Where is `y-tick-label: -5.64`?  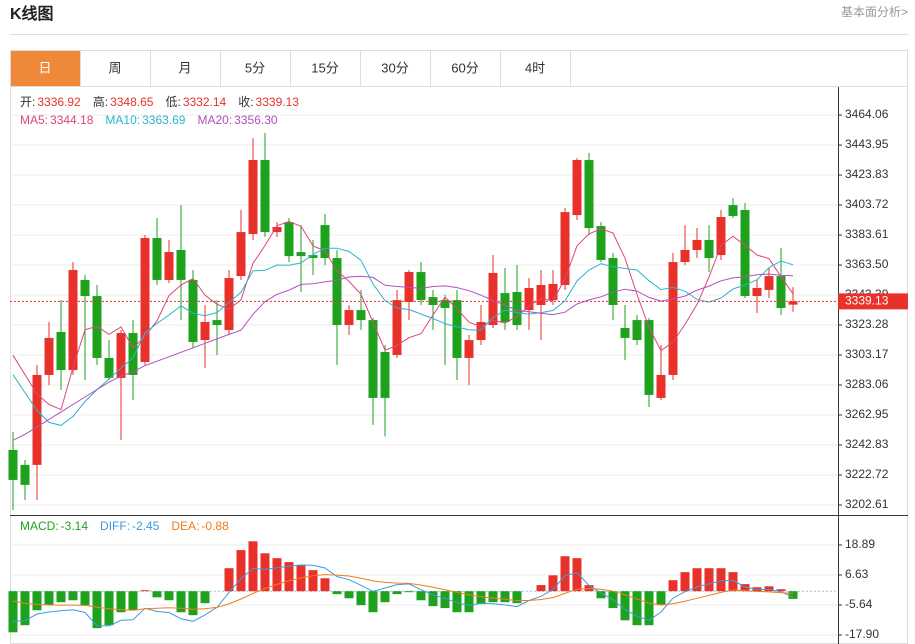 y-tick-label: -5.64 is located at coordinates (859, 604).